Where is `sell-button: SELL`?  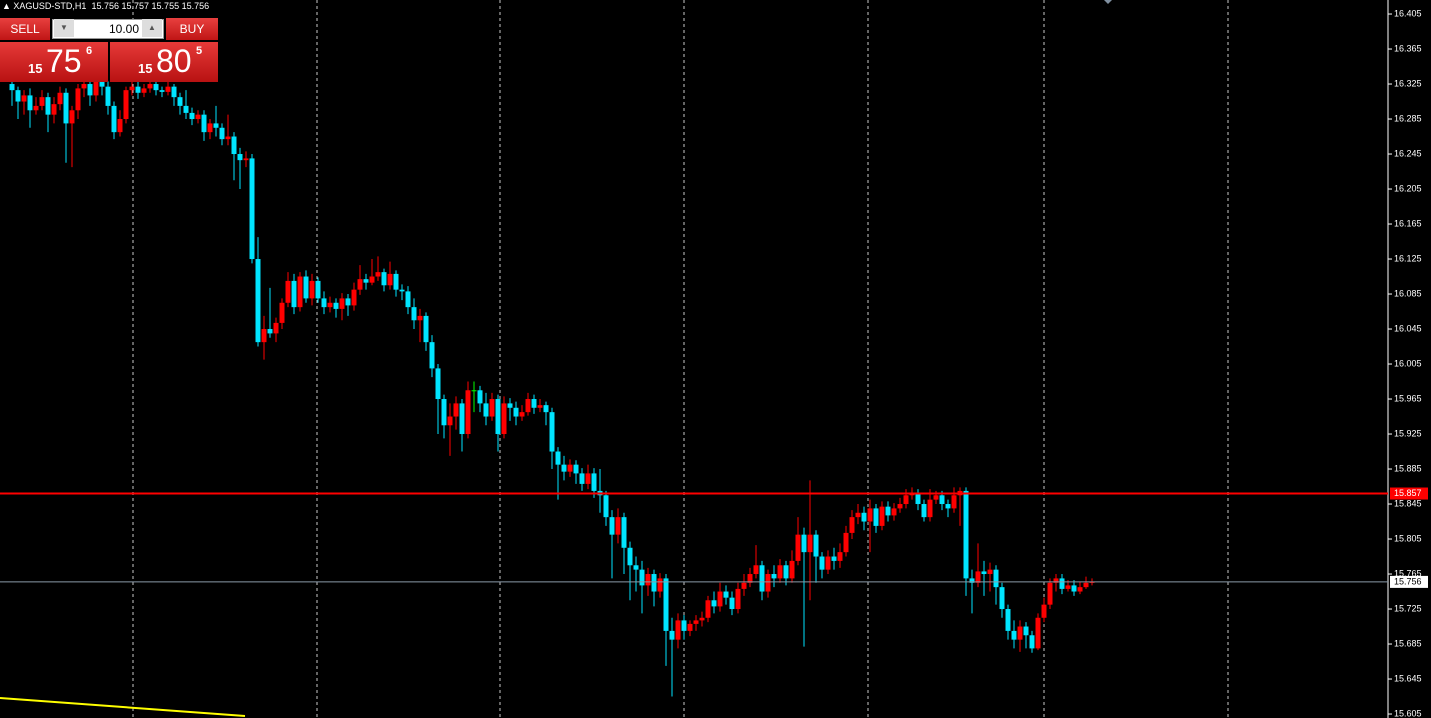 sell-button: SELL is located at coordinates (25, 29).